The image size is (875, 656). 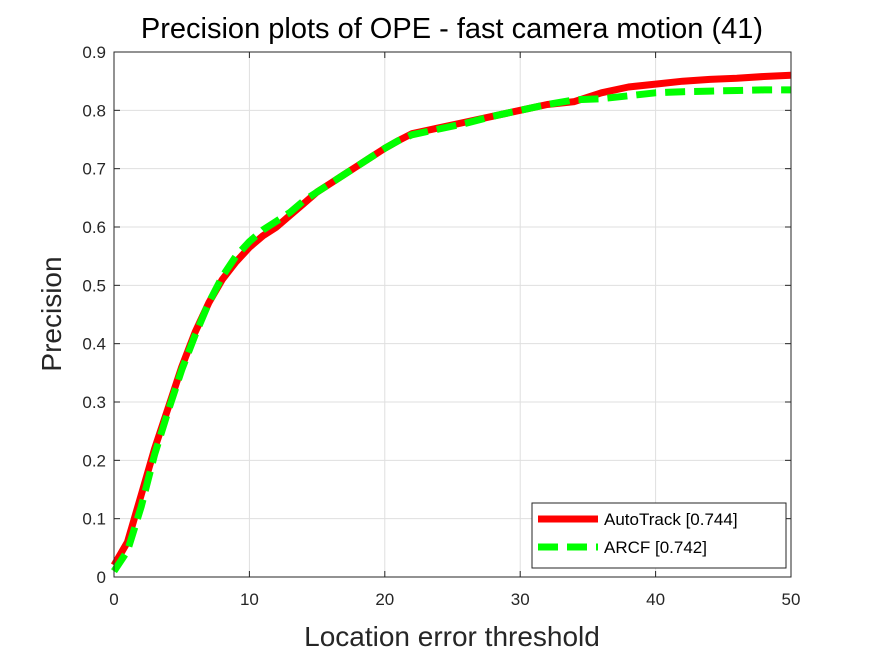 What do you see at coordinates (94, 52) in the screenshot?
I see `y-tick-label: 0.9` at bounding box center [94, 52].